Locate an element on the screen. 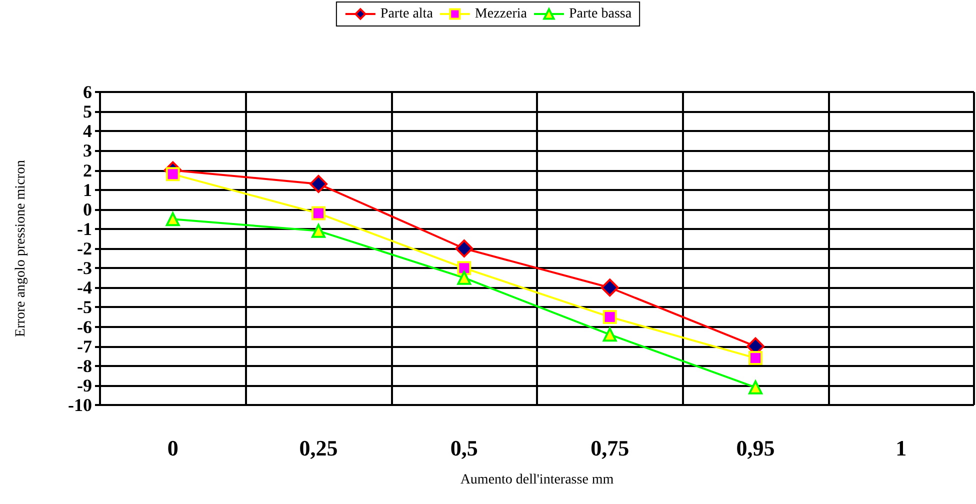 This screenshot has height=504, width=976. legend-label: Mezzeria is located at coordinates (501, 14).